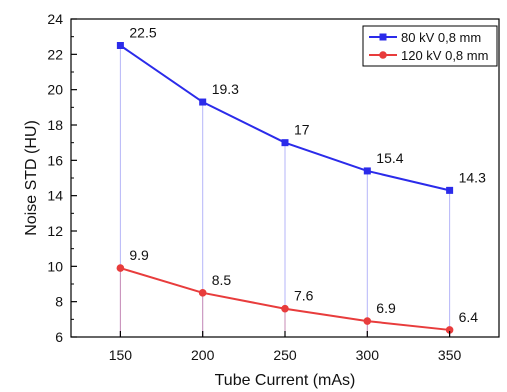 This screenshot has width=507, height=392. Describe the element at coordinates (55, 196) in the screenshot. I see `y-tick-label: 14` at that location.